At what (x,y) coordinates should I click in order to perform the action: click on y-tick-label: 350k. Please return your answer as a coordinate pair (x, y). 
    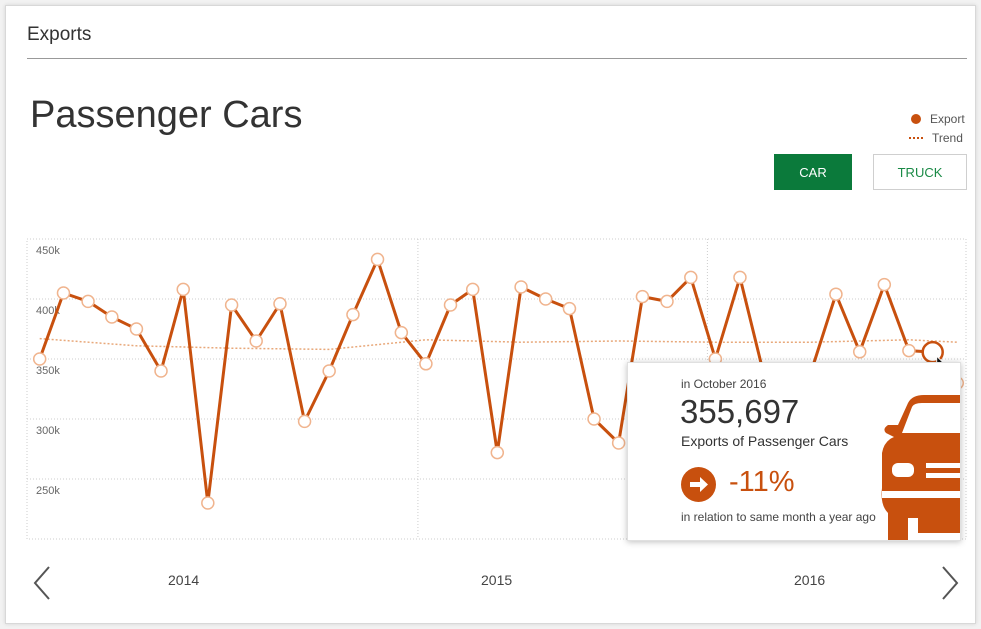
    Looking at the image, I should click on (48, 371).